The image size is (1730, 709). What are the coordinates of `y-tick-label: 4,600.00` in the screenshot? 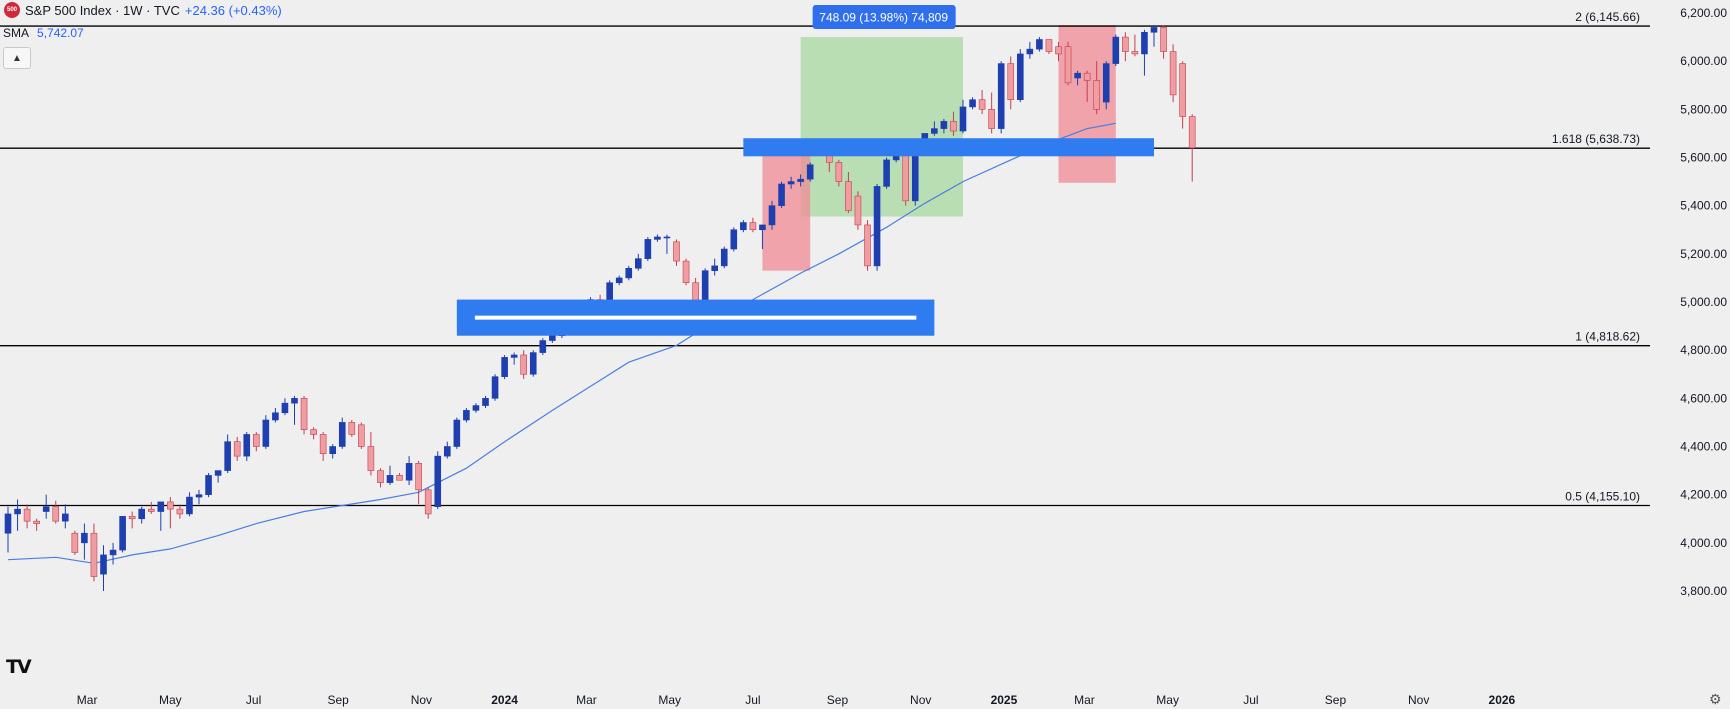 It's located at (1703, 398).